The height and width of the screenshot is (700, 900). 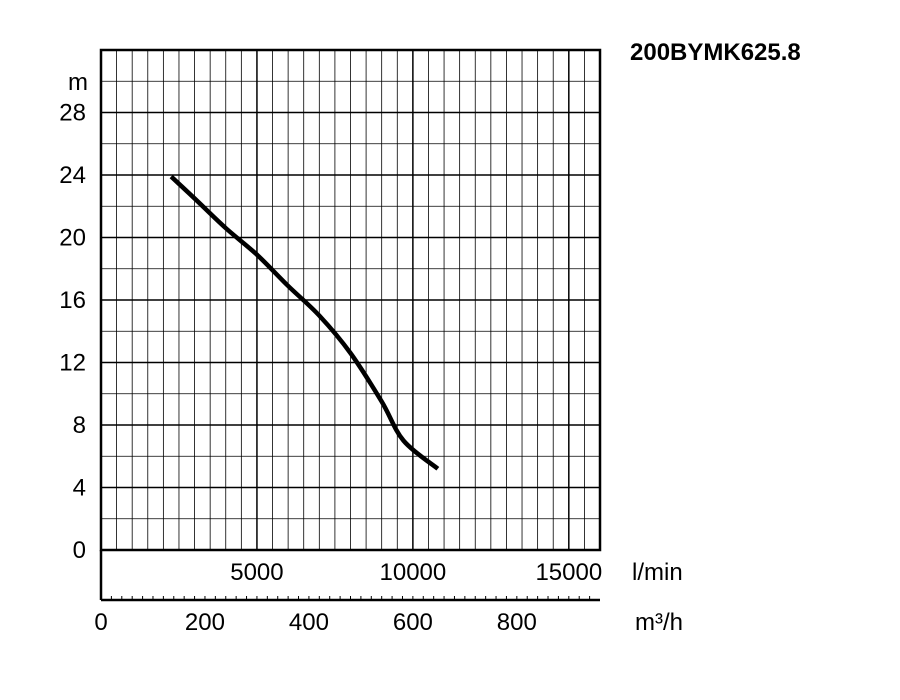 I want to click on pump-curve-line, so click(x=304, y=322).